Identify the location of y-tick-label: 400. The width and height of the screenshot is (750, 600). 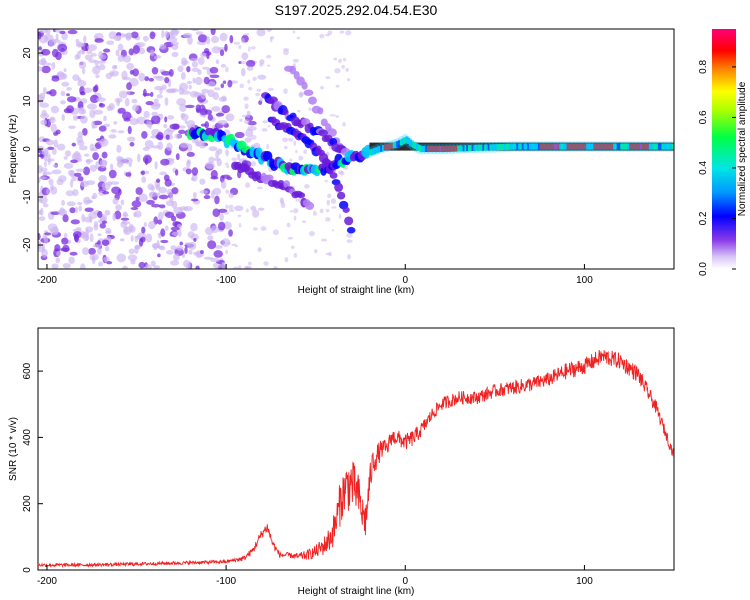
(27, 437).